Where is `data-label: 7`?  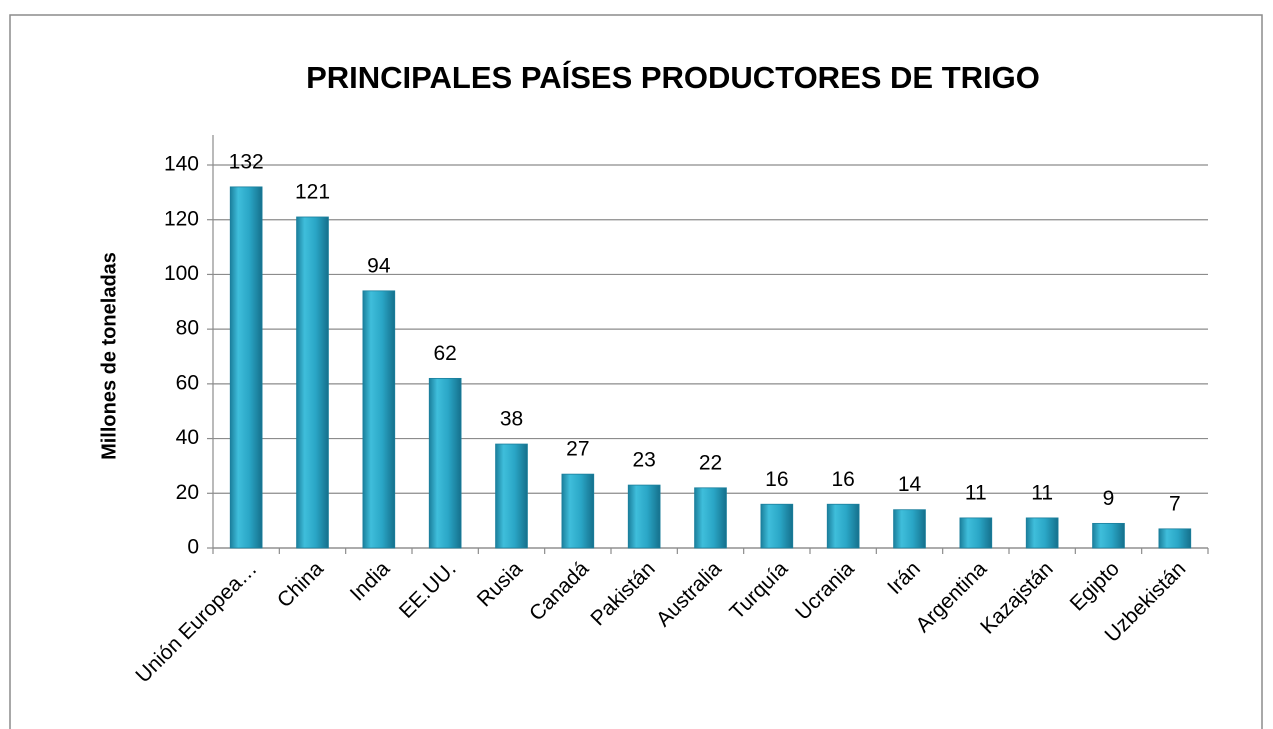
data-label: 7 is located at coordinates (1175, 503).